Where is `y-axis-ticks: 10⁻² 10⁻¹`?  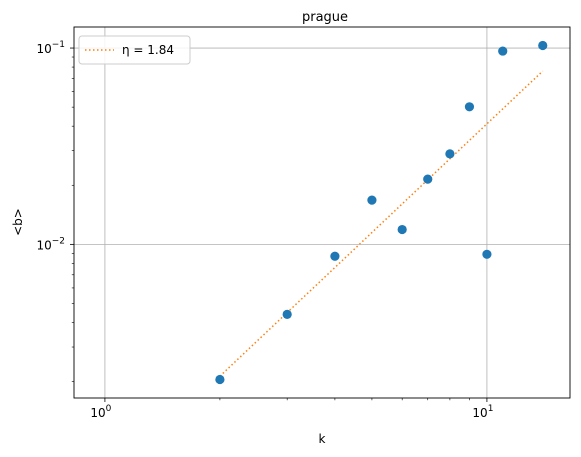
y-axis-ticks: 10⁻² 10⁻¹ is located at coordinates (55, 211).